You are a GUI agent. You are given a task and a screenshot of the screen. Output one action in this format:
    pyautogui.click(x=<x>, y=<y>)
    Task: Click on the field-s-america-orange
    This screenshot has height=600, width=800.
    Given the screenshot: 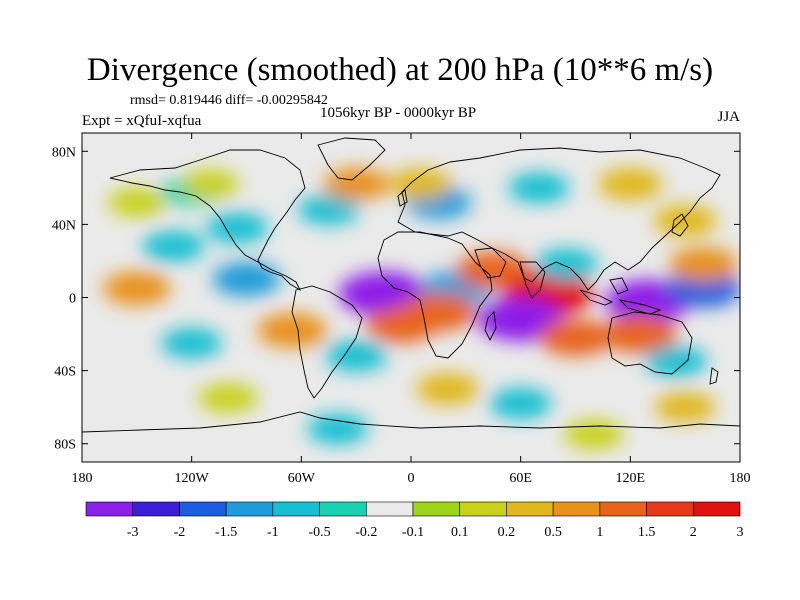 What is the action you would take?
    pyautogui.click(x=292, y=330)
    